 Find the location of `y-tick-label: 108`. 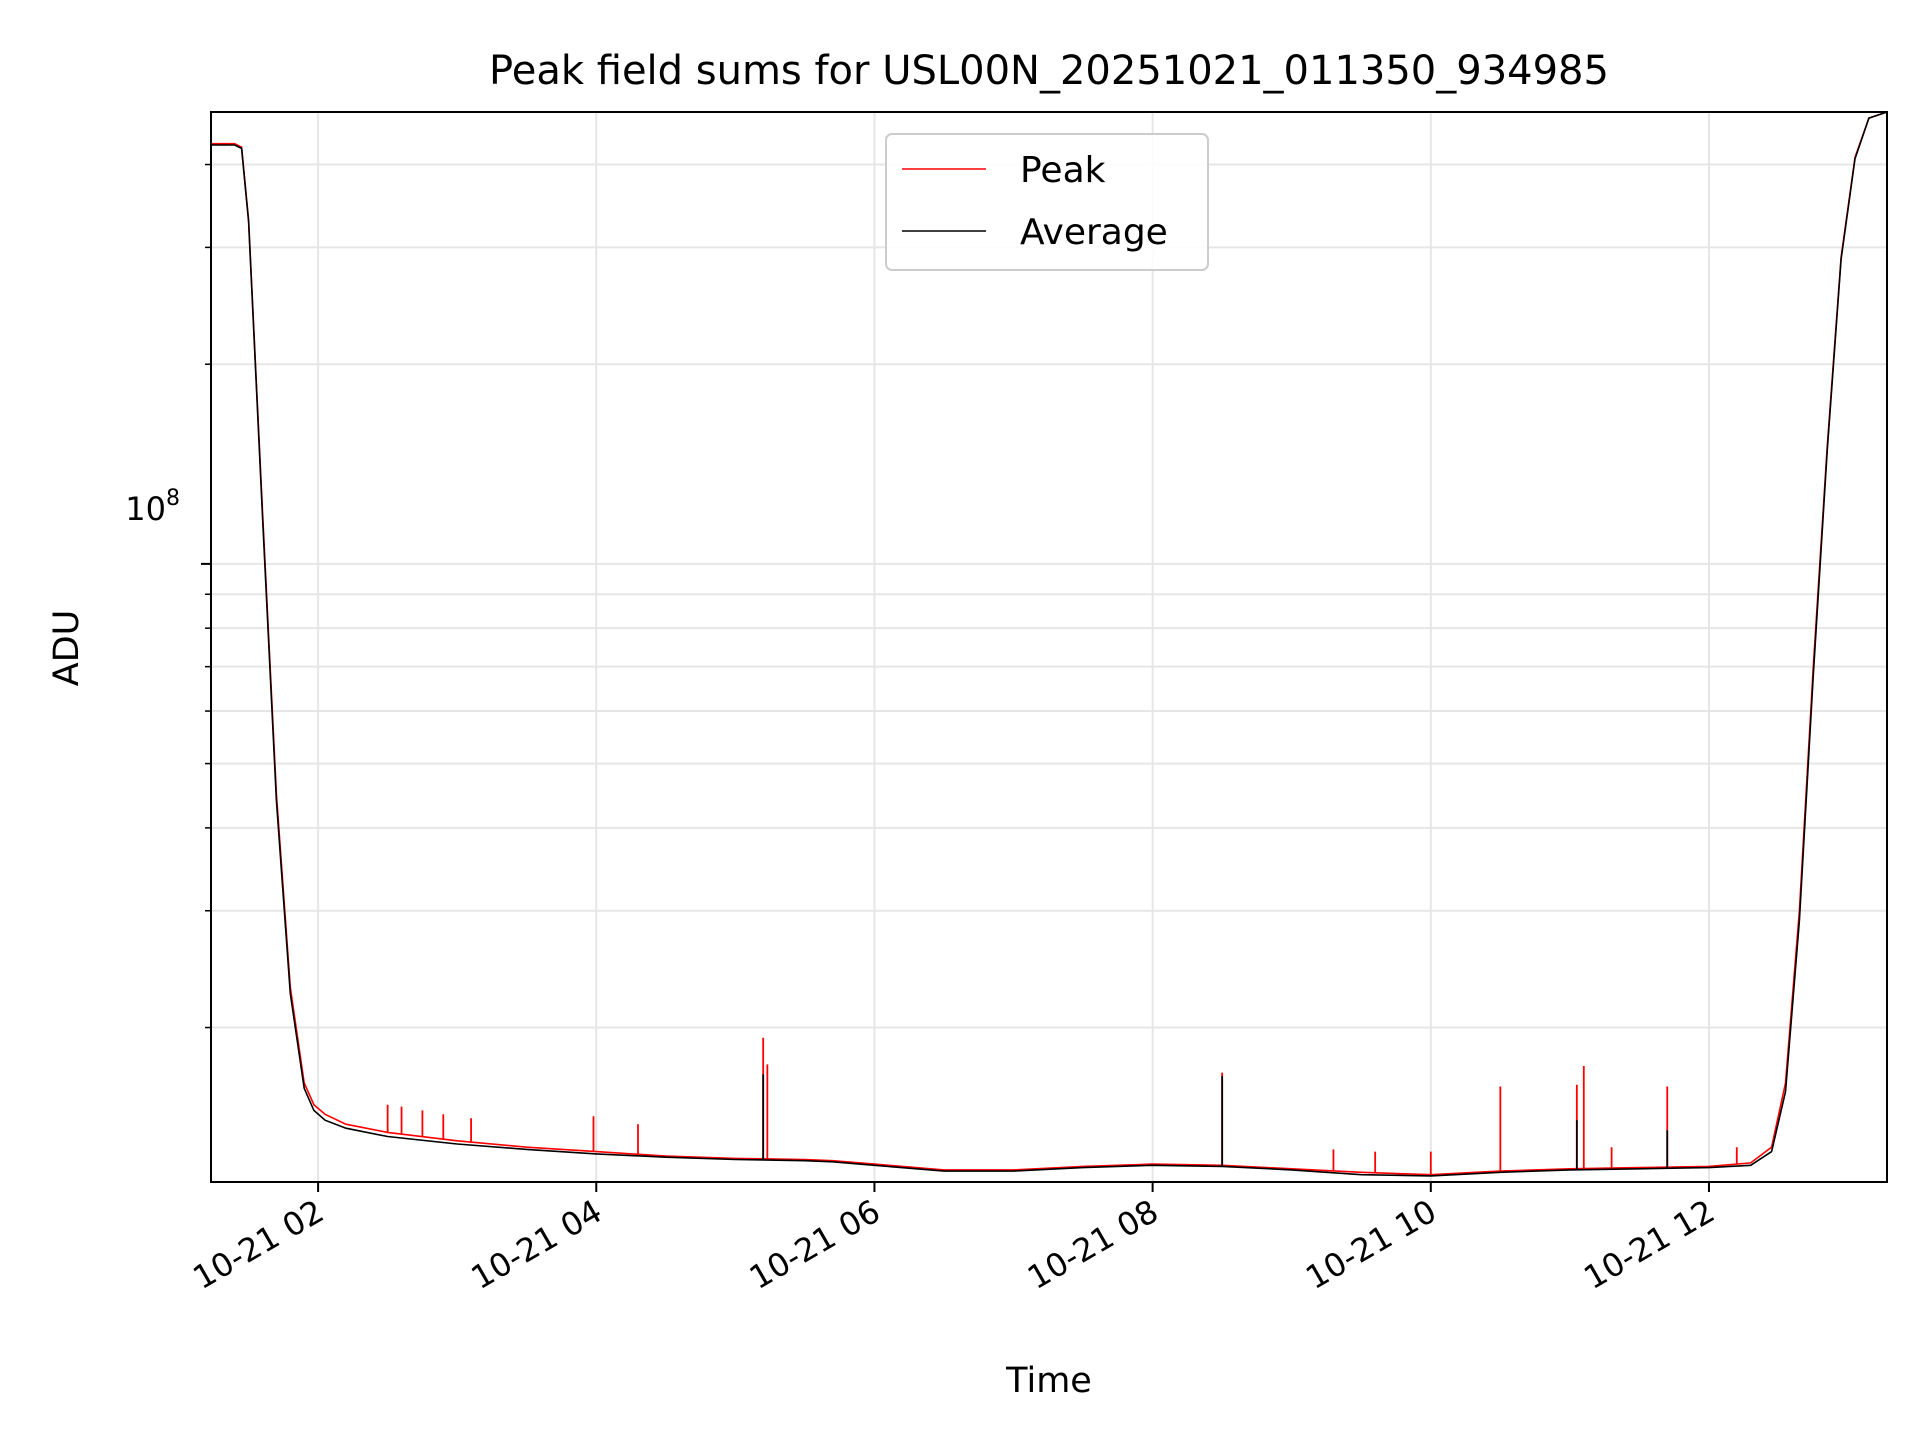

y-tick-label: 108 is located at coordinates (152, 507).